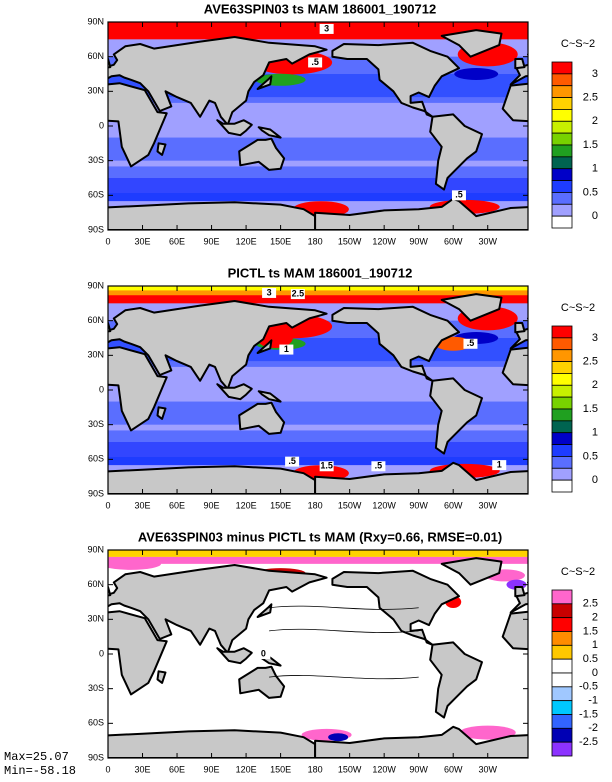 The width and height of the screenshot is (612, 782). Describe the element at coordinates (344, 630) in the screenshot. I see `contour-line` at that location.